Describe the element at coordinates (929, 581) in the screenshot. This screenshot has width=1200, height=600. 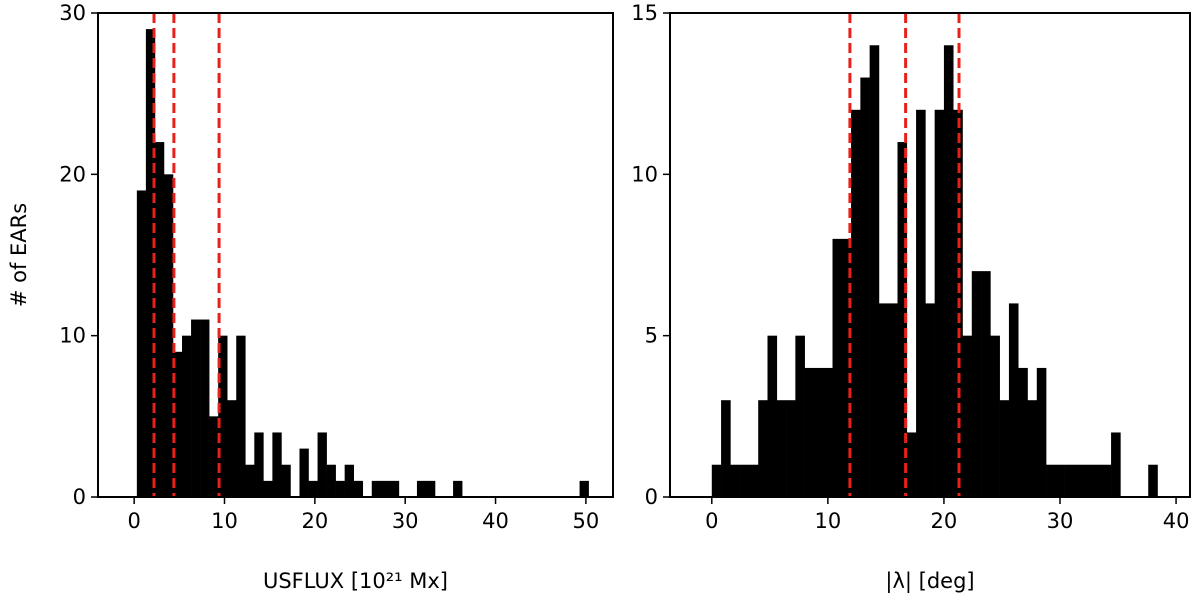
I see `x-axis-label: |λ| [deg]` at that location.